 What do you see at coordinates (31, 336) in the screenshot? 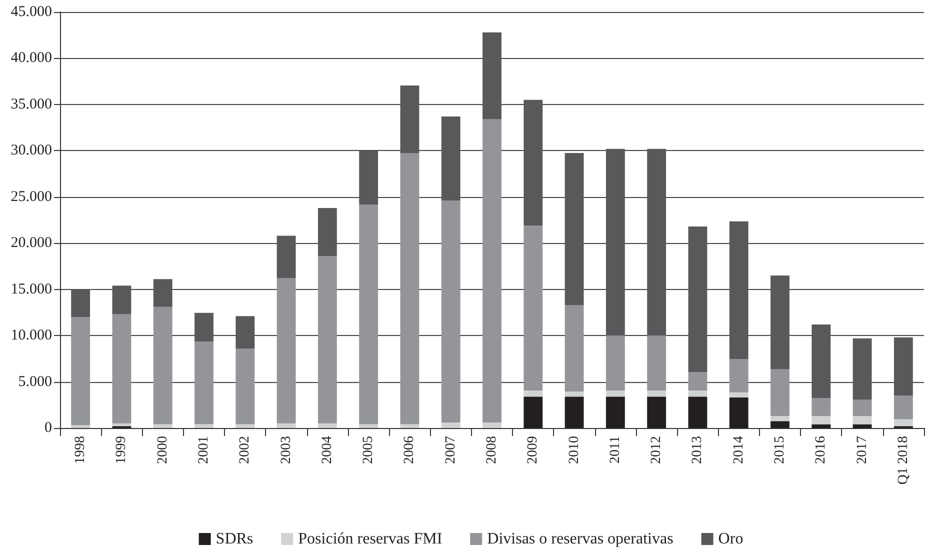
I see `y-tick-label: 10.000` at bounding box center [31, 336].